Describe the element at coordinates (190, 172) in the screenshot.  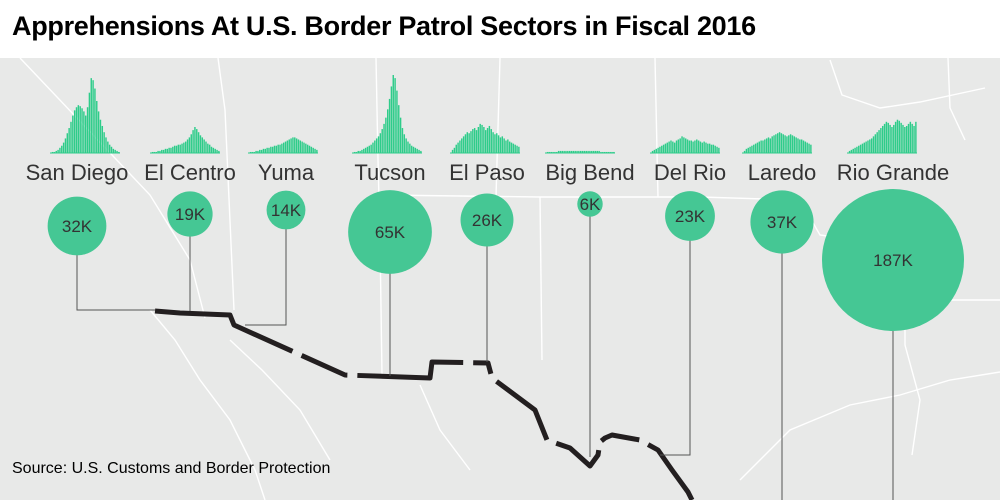
I see `sector-name-label: El Centro` at that location.